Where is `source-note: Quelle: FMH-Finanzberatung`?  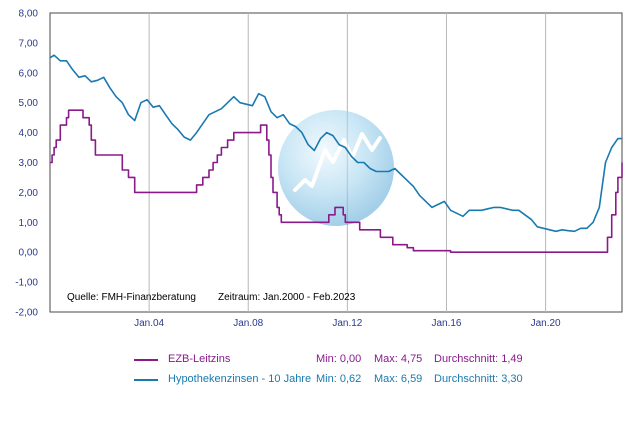
source-note: Quelle: FMH-Finanzberatung is located at coordinates (131, 297).